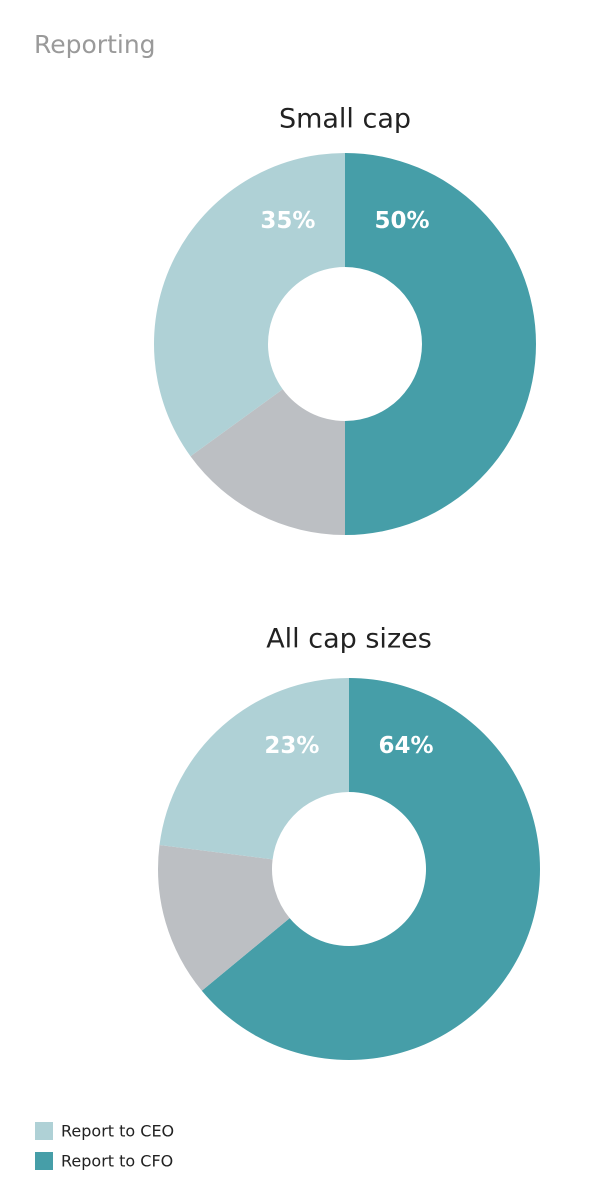 Image resolution: width=612 pixels, height=1204 pixels. I want to click on legend-label: Report to CFO, so click(117, 1161).